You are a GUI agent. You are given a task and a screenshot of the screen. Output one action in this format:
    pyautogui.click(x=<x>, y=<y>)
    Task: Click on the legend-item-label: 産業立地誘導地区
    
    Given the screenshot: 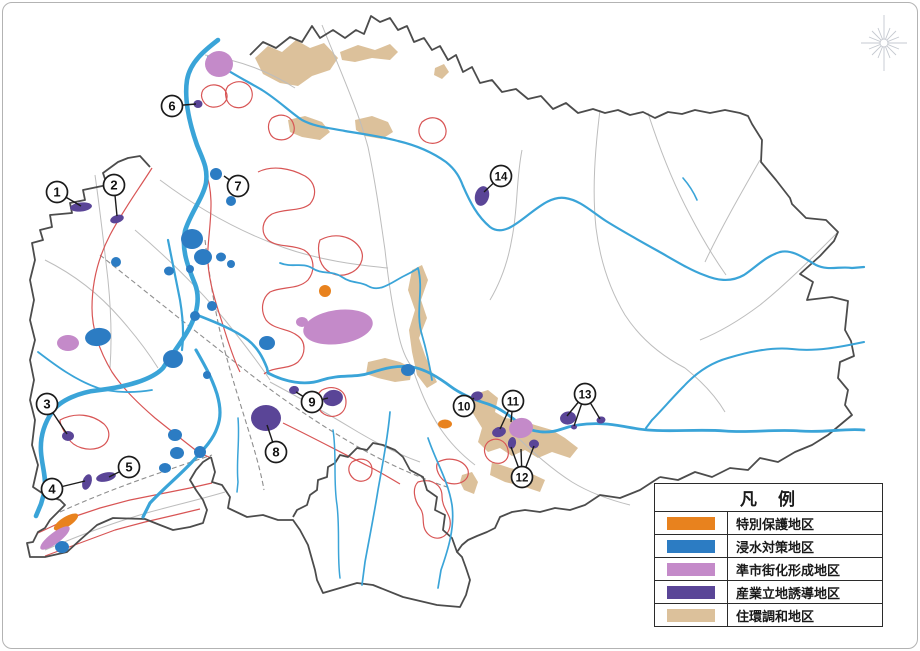 What is the action you would take?
    pyautogui.click(x=788, y=593)
    